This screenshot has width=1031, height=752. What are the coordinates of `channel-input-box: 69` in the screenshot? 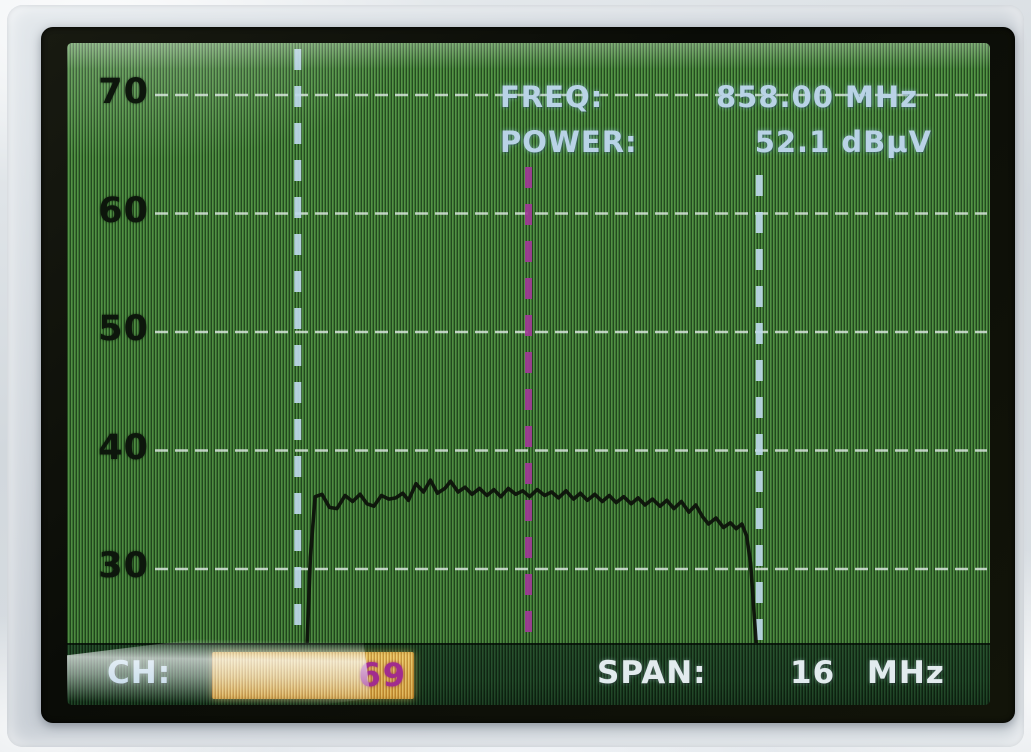 It's located at (313, 675).